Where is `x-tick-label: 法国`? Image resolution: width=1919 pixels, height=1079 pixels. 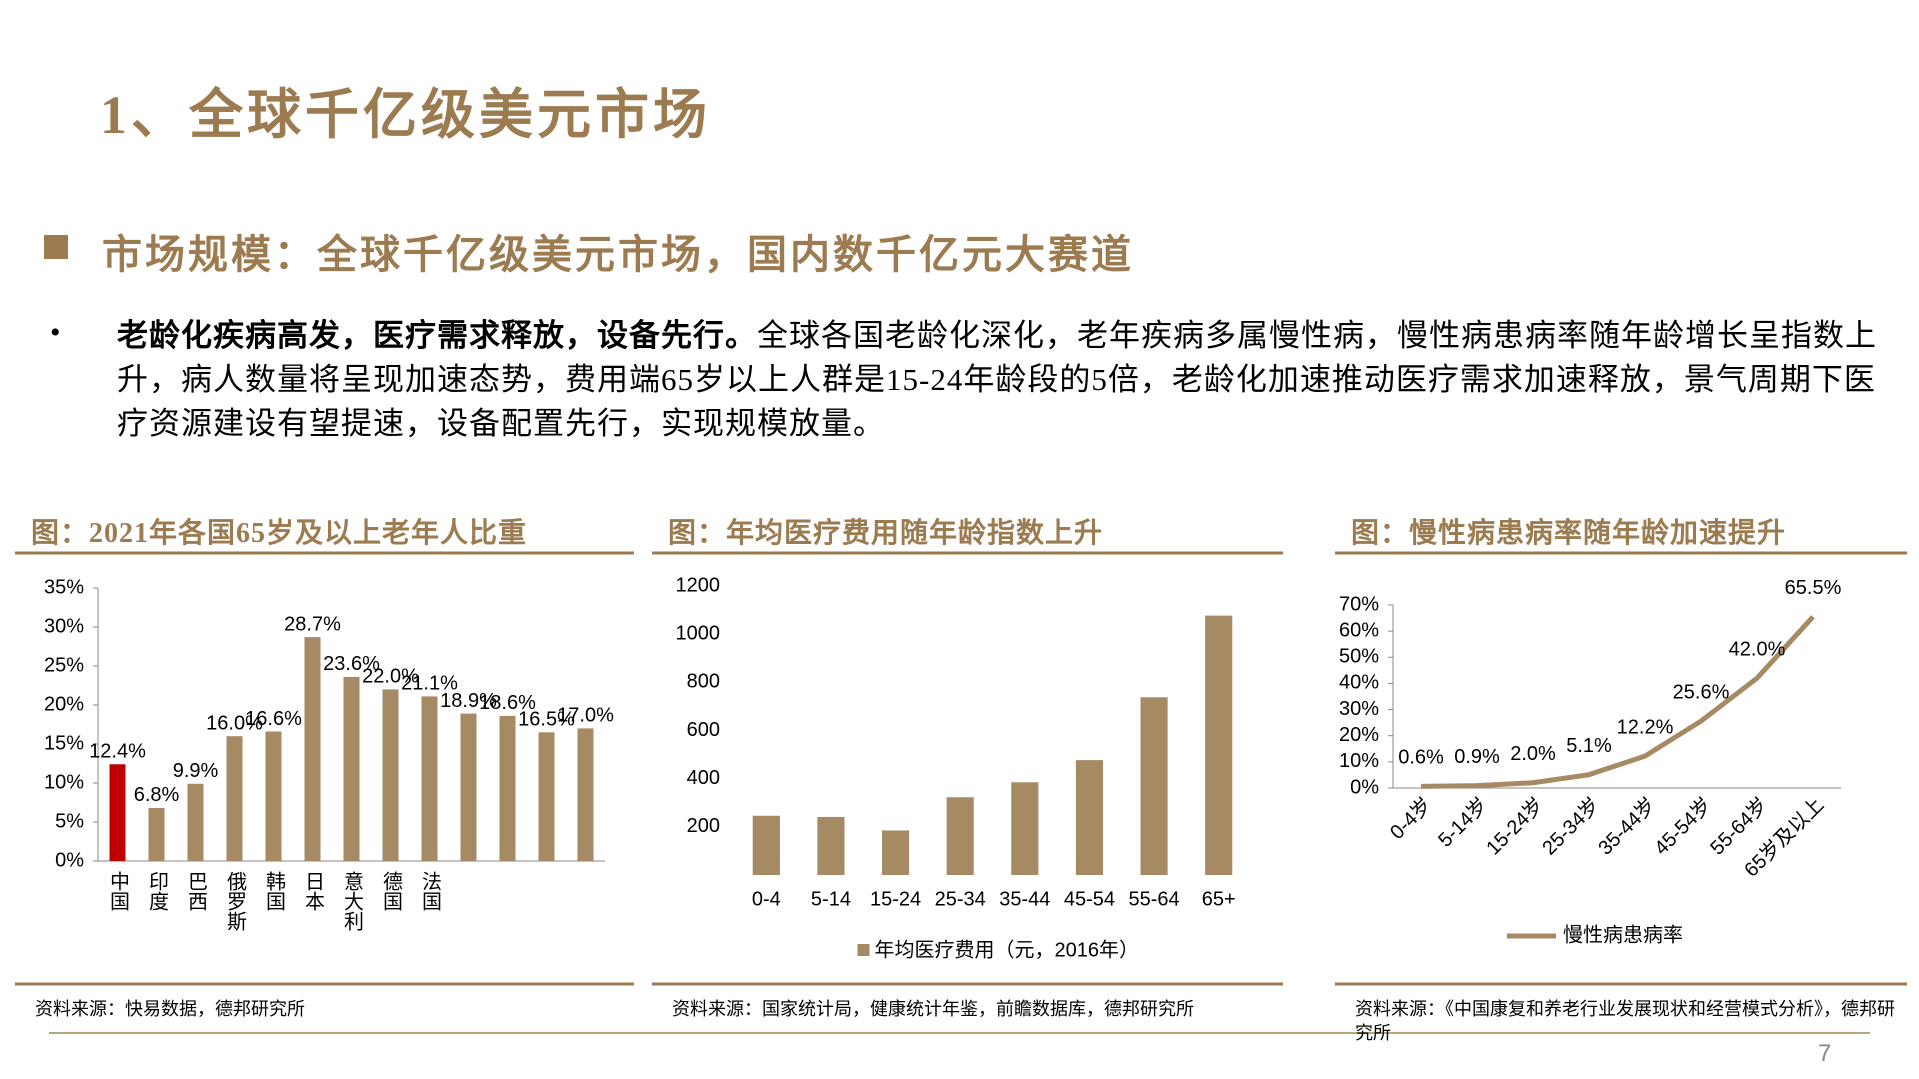
x-tick-label: 法国 is located at coordinates (430, 891).